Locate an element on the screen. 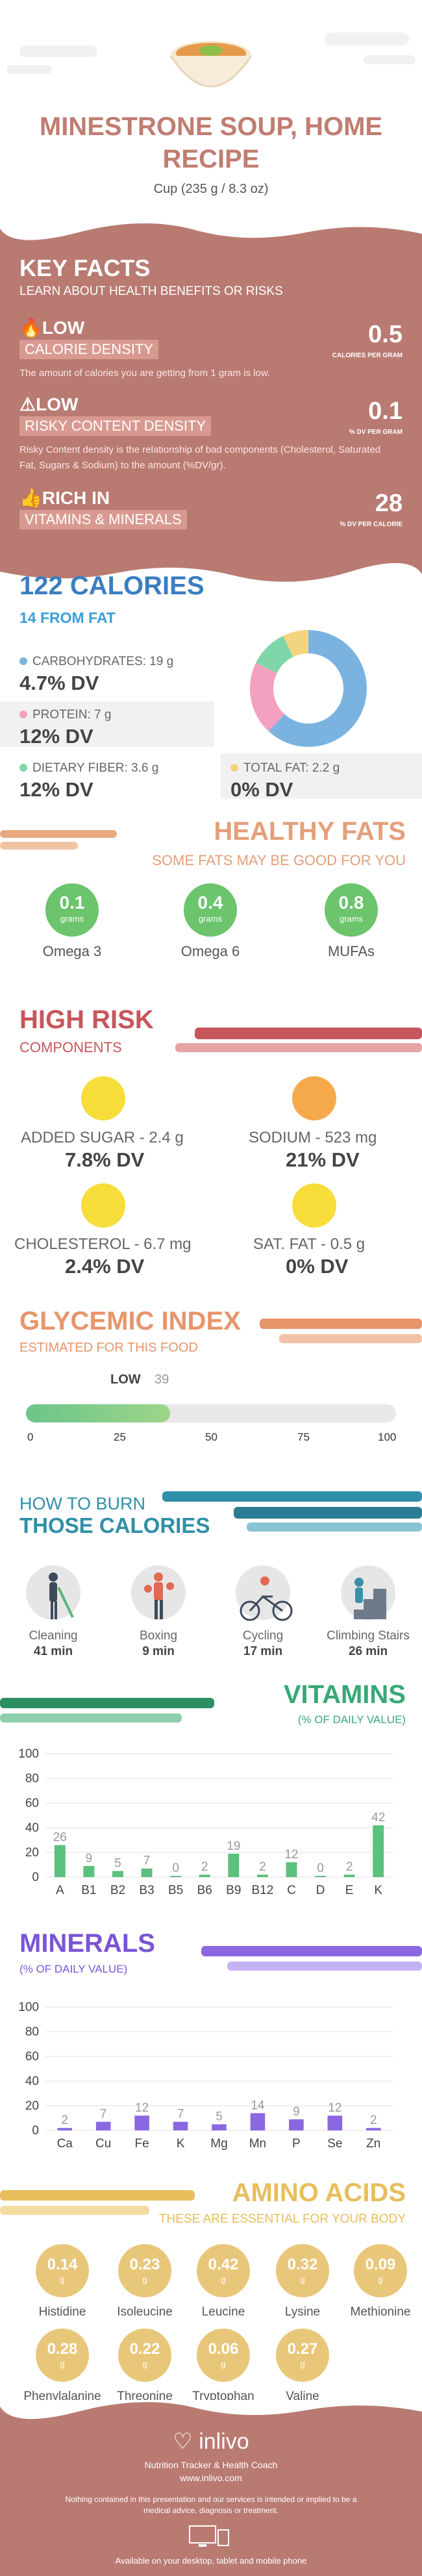 This screenshot has height=2576, width=422. amino-name: Tryptophan is located at coordinates (223, 2396).